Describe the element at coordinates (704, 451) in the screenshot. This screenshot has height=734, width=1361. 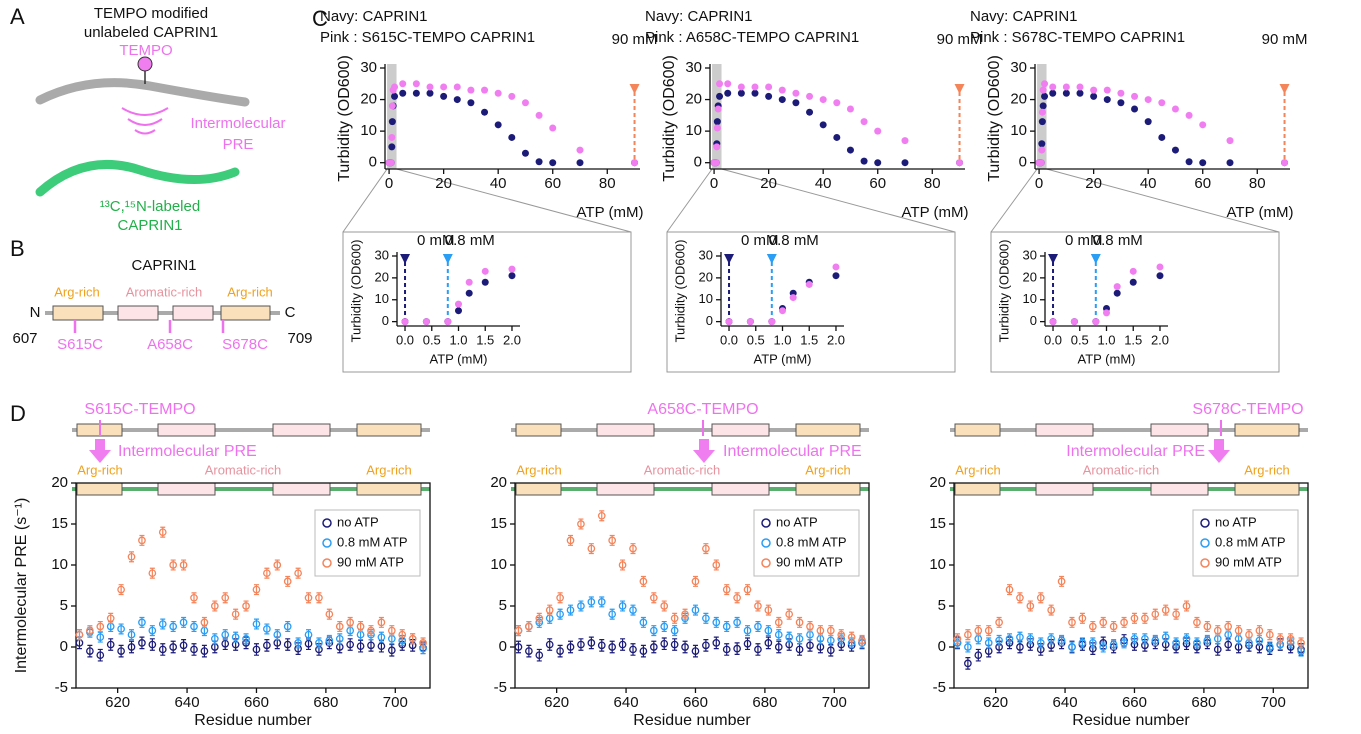
I see `pre-arrow` at that location.